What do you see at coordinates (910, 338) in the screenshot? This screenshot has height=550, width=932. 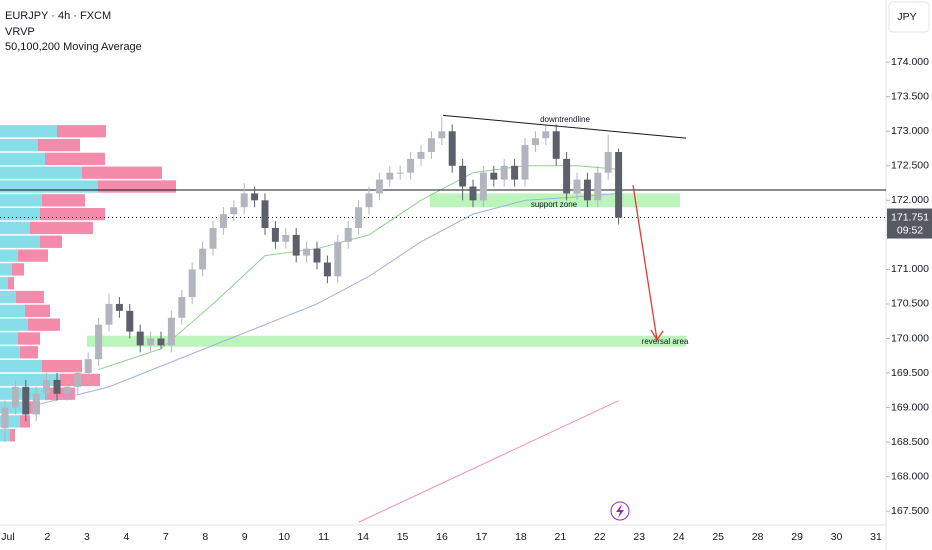 I see `y-tick-label: 170.000` at bounding box center [910, 338].